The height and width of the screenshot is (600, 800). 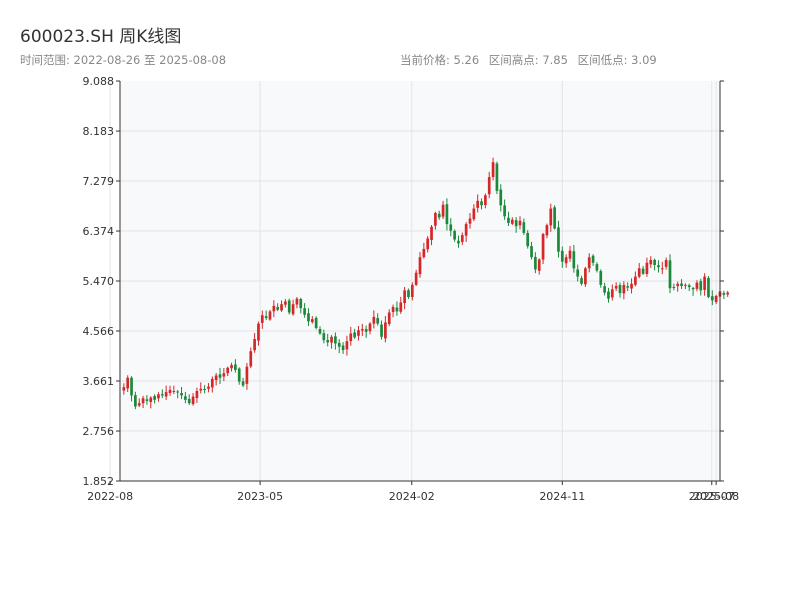 What do you see at coordinates (99, 181) in the screenshot?
I see `y-tick-label: 7.279` at bounding box center [99, 181].